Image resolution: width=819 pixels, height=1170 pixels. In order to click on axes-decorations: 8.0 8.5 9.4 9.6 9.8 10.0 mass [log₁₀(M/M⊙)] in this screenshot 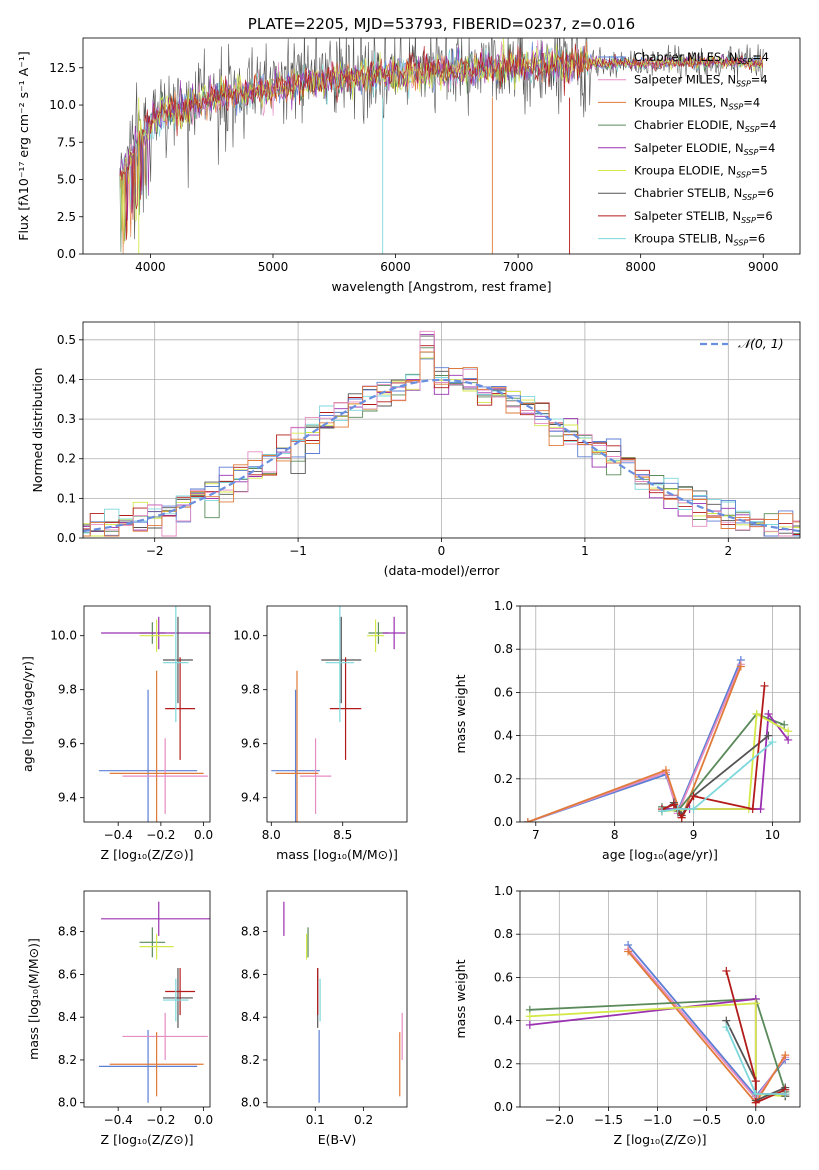, I will do `click(320, 733)`.